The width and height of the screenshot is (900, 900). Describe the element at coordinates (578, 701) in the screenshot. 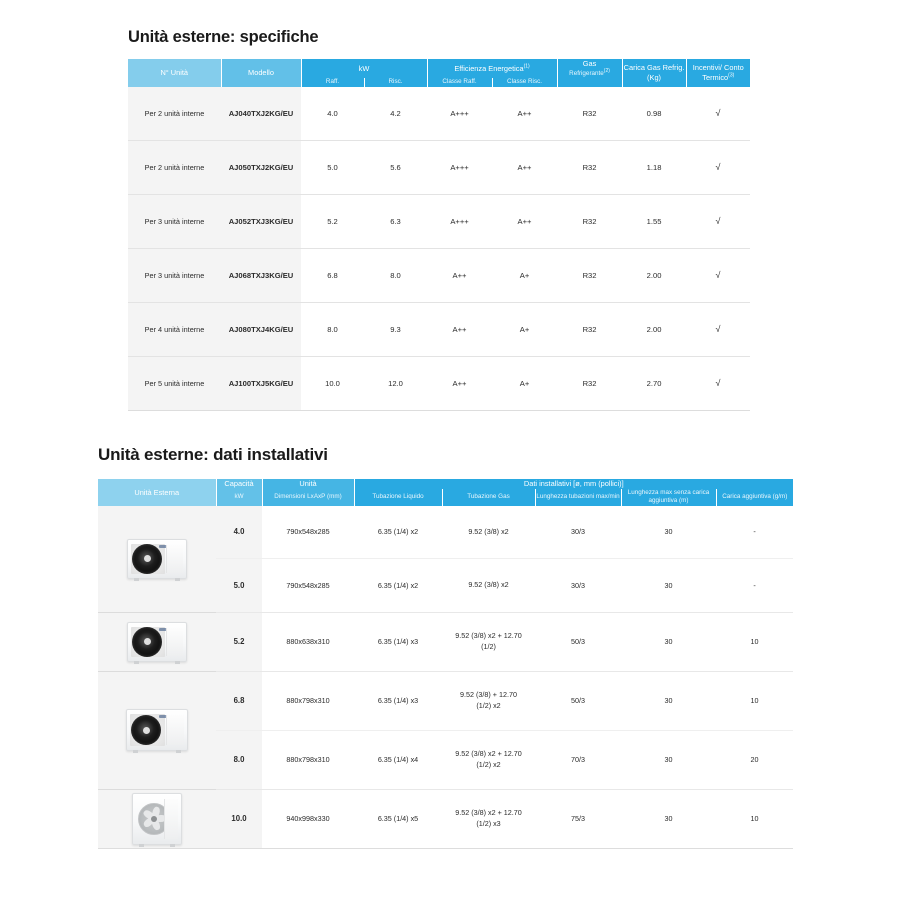

I see `cell-lunghezza-tubazioni: 50/3` at that location.